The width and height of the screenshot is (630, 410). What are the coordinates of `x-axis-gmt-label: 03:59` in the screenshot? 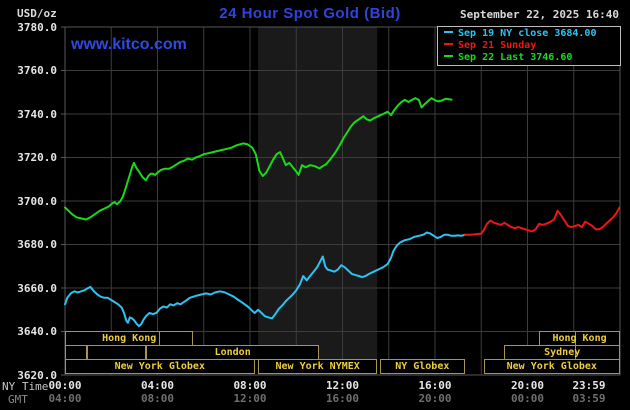 It's located at (589, 398).